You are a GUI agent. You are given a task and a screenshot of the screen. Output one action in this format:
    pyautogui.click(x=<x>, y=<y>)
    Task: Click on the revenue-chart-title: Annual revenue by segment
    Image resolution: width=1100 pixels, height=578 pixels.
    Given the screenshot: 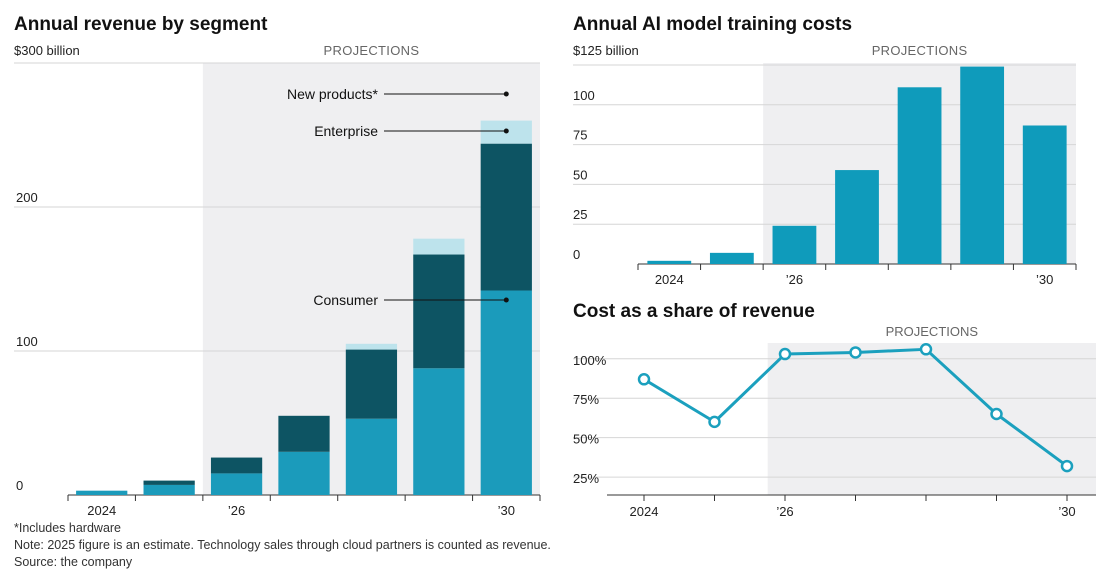 What is the action you would take?
    pyautogui.click(x=141, y=24)
    